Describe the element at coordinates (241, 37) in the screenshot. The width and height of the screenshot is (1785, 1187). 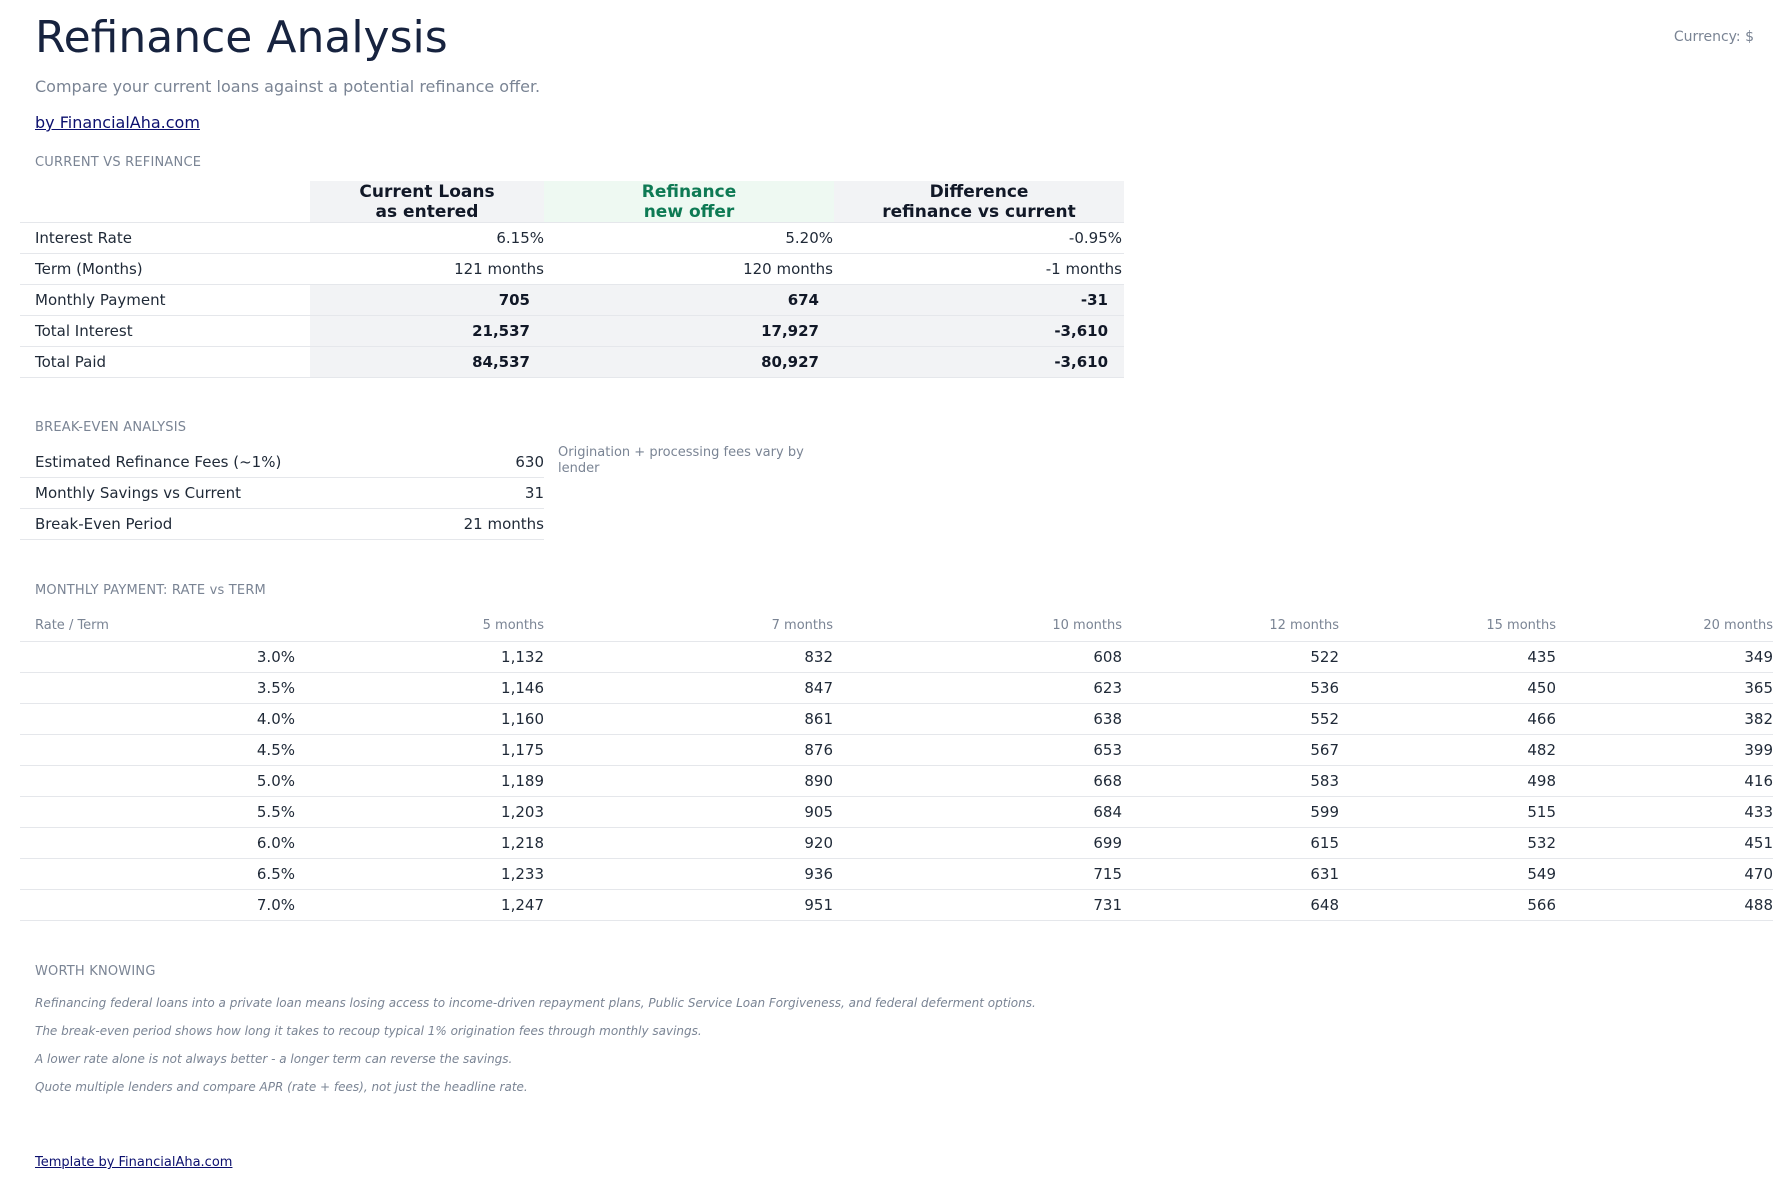
I see `page-title: Refinance Analysis` at that location.